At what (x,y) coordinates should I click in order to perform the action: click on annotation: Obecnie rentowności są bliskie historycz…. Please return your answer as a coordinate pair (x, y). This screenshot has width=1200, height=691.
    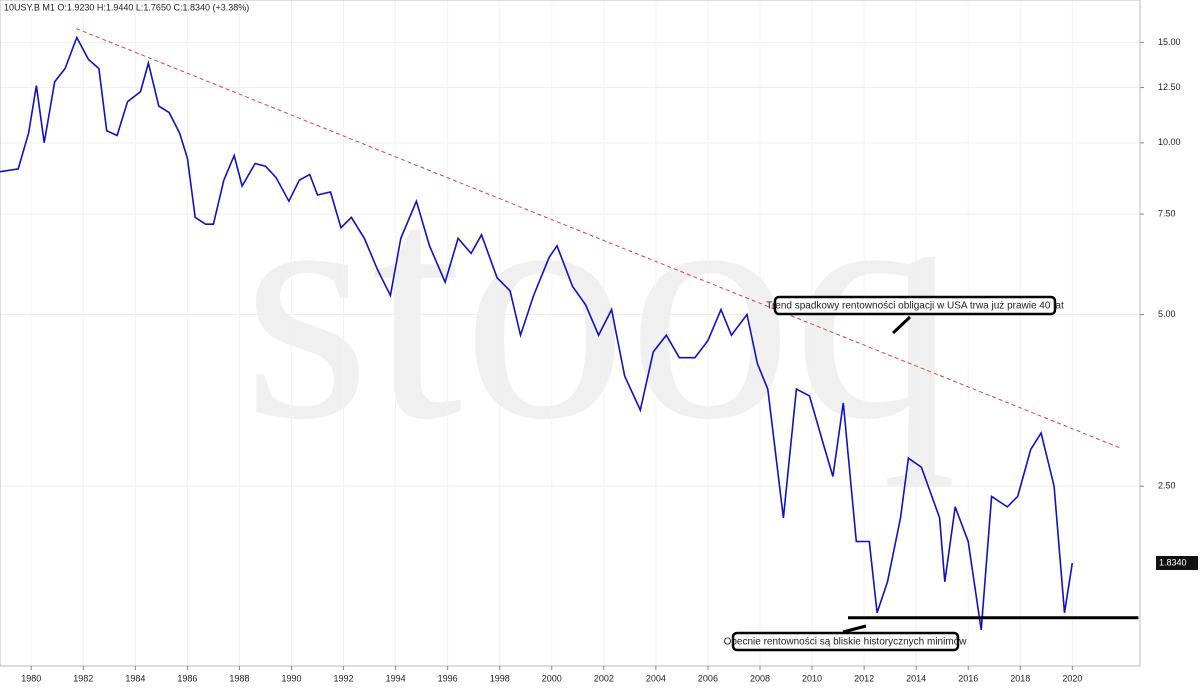
    Looking at the image, I should click on (846, 642).